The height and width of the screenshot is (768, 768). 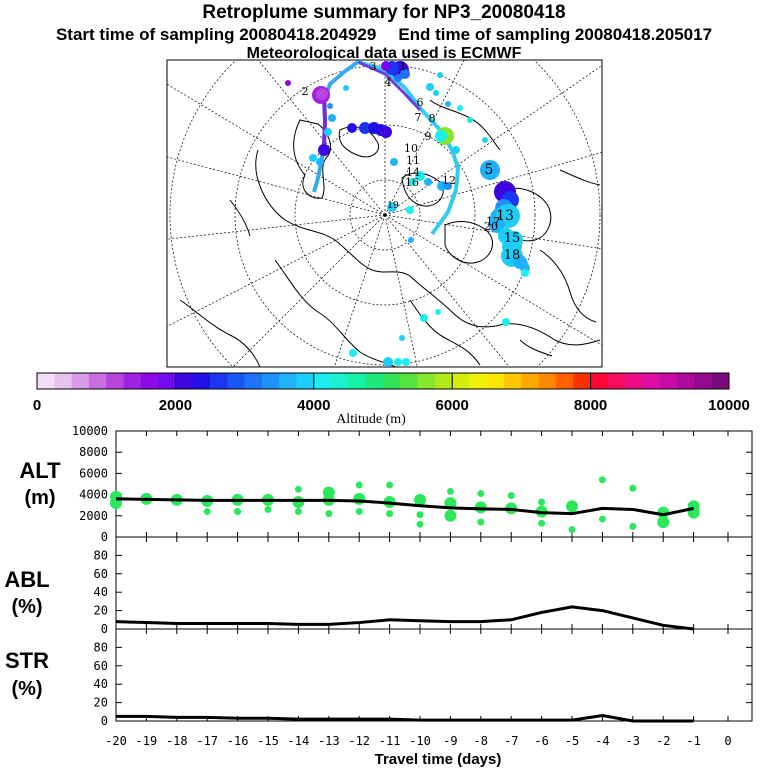 I want to click on x-tick-label: 0, so click(x=727, y=741).